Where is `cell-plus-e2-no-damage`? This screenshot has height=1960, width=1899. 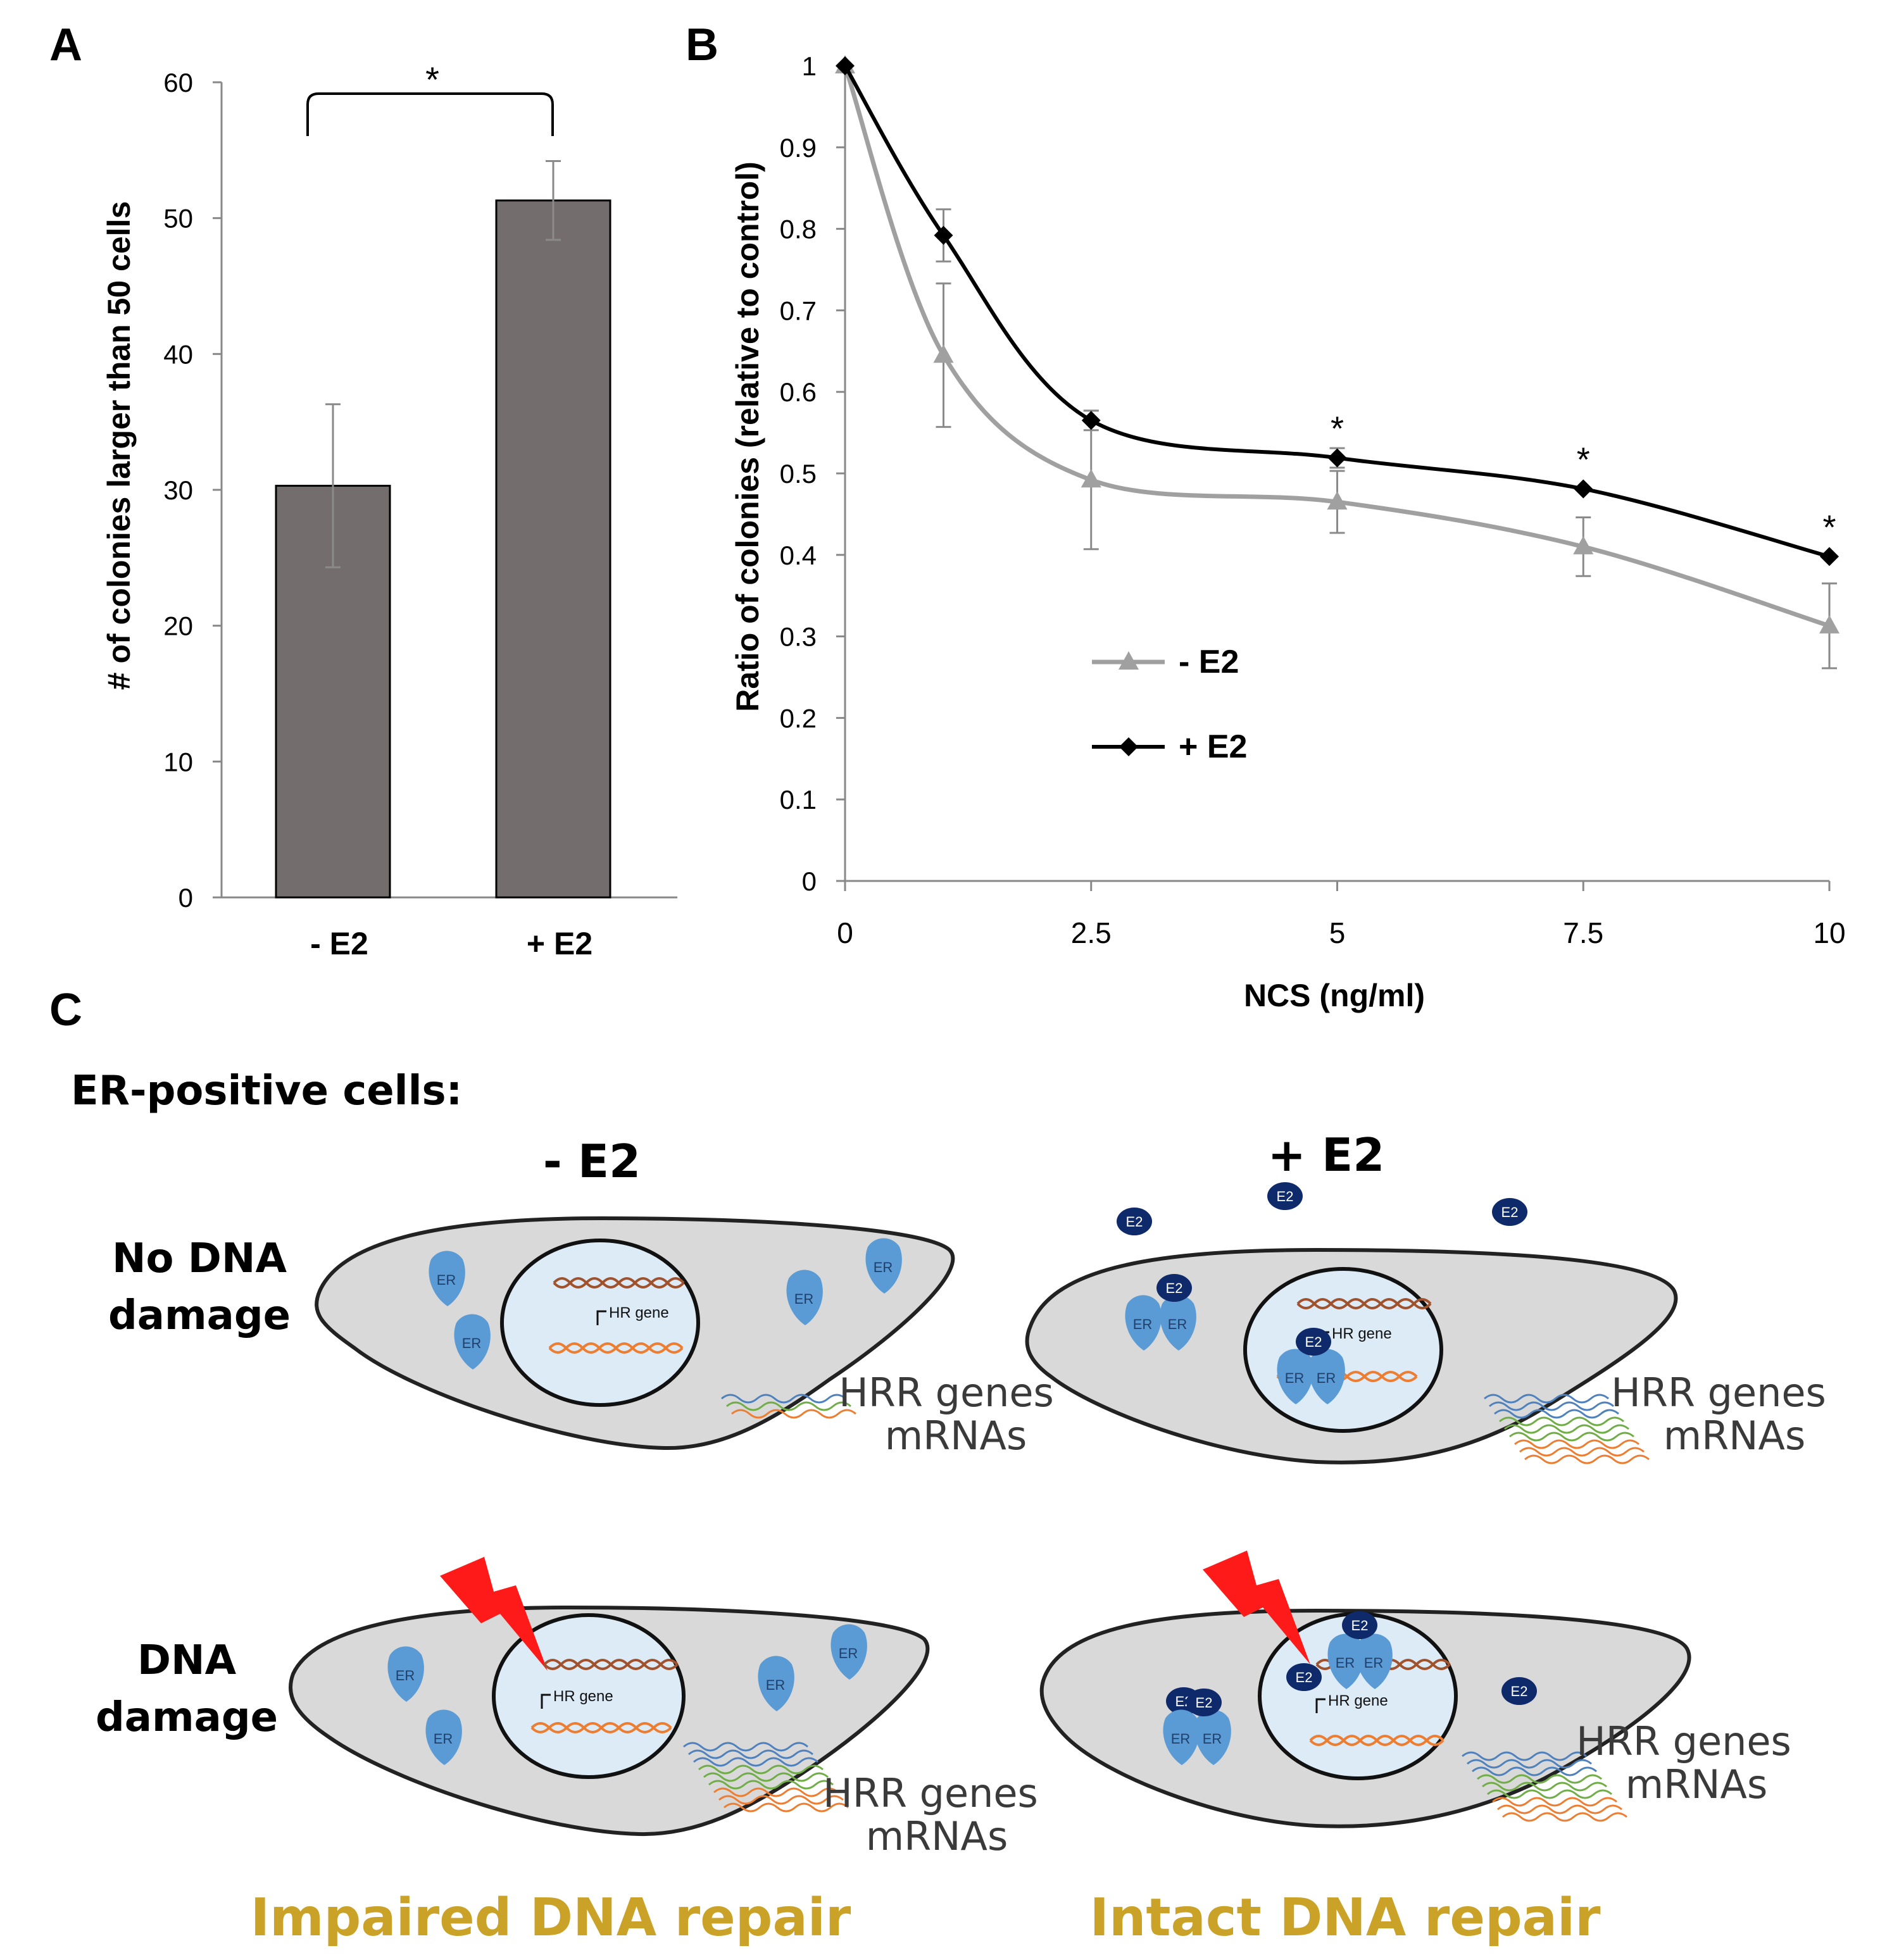
cell-plus-e2-no-damage is located at coordinates (1351, 1355).